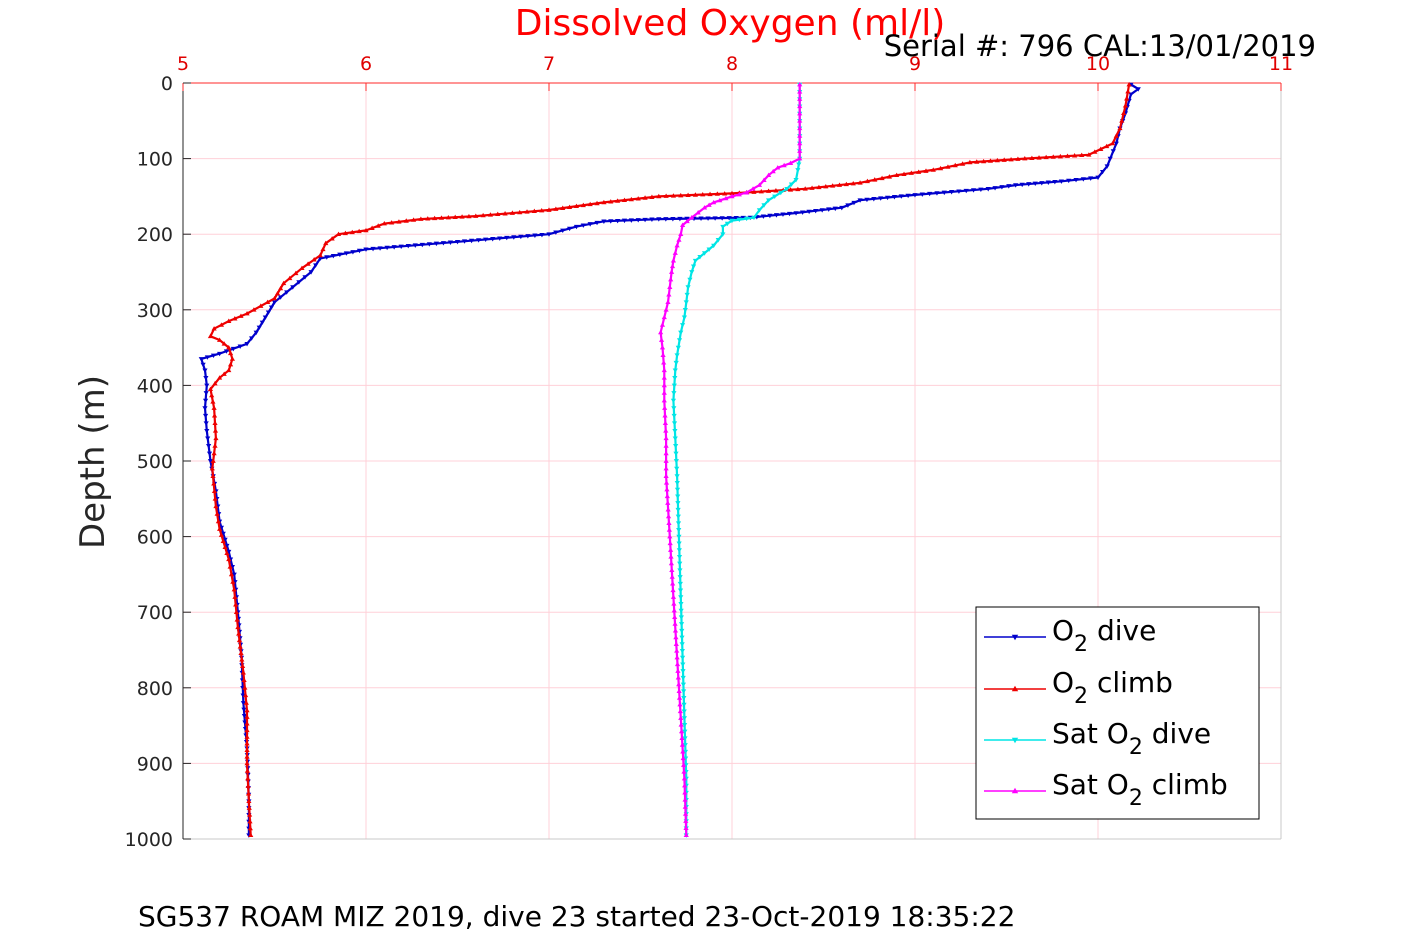 This screenshot has width=1417, height=945. What do you see at coordinates (1100, 46) in the screenshot?
I see `serial-calibration-label: Serial #: 796 CAL:13/01/2019` at bounding box center [1100, 46].